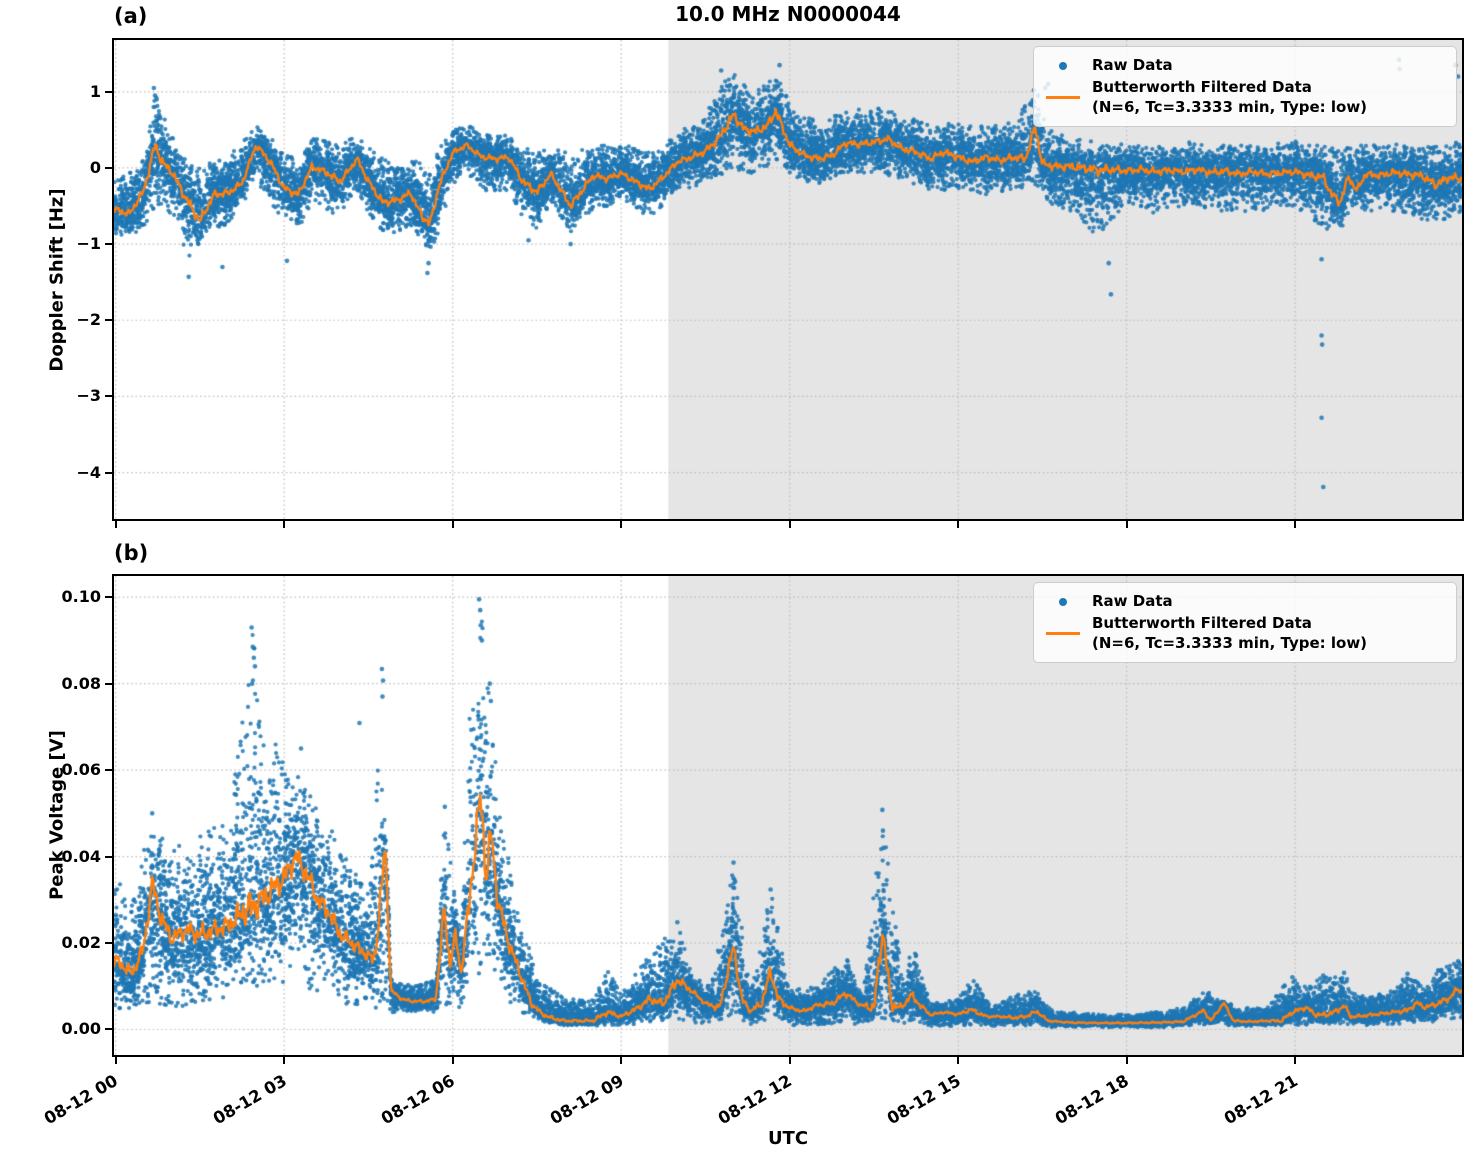 This screenshot has width=1471, height=1172. I want to click on y-tick-label: 1, so click(95, 91).